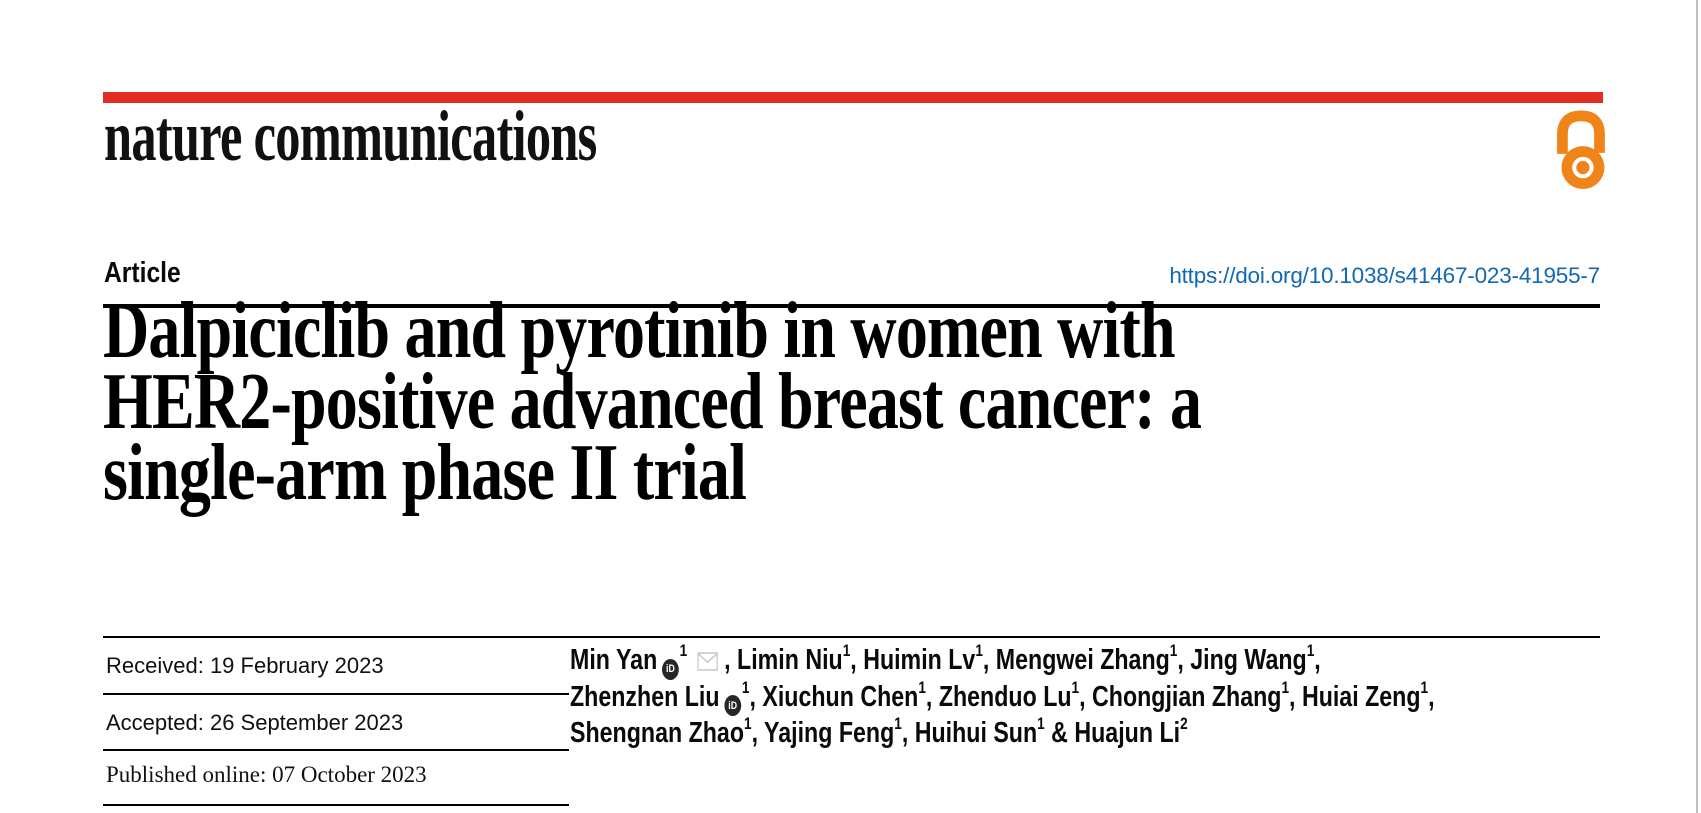  What do you see at coordinates (255, 722) in the screenshot?
I see `accepted-date: Accepted: 26 September 2023` at bounding box center [255, 722].